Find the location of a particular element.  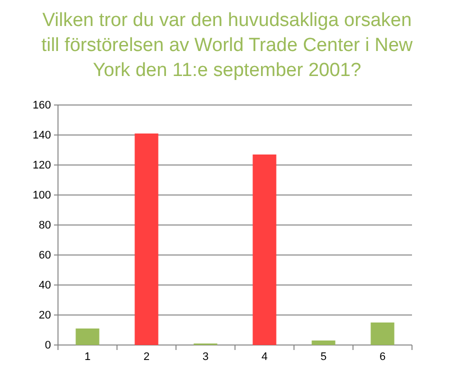

y-tick-label: 40 is located at coordinates (44, 286).